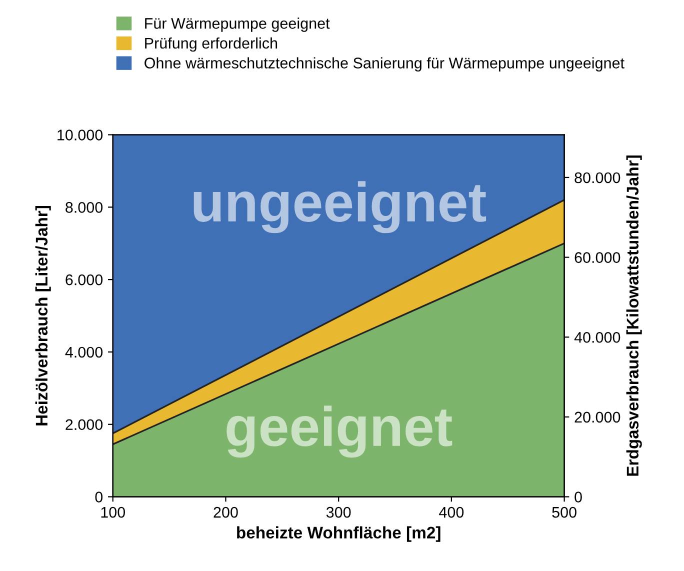 This screenshot has width=684, height=571. I want to click on y2-tick-label: 60.000, so click(597, 257).